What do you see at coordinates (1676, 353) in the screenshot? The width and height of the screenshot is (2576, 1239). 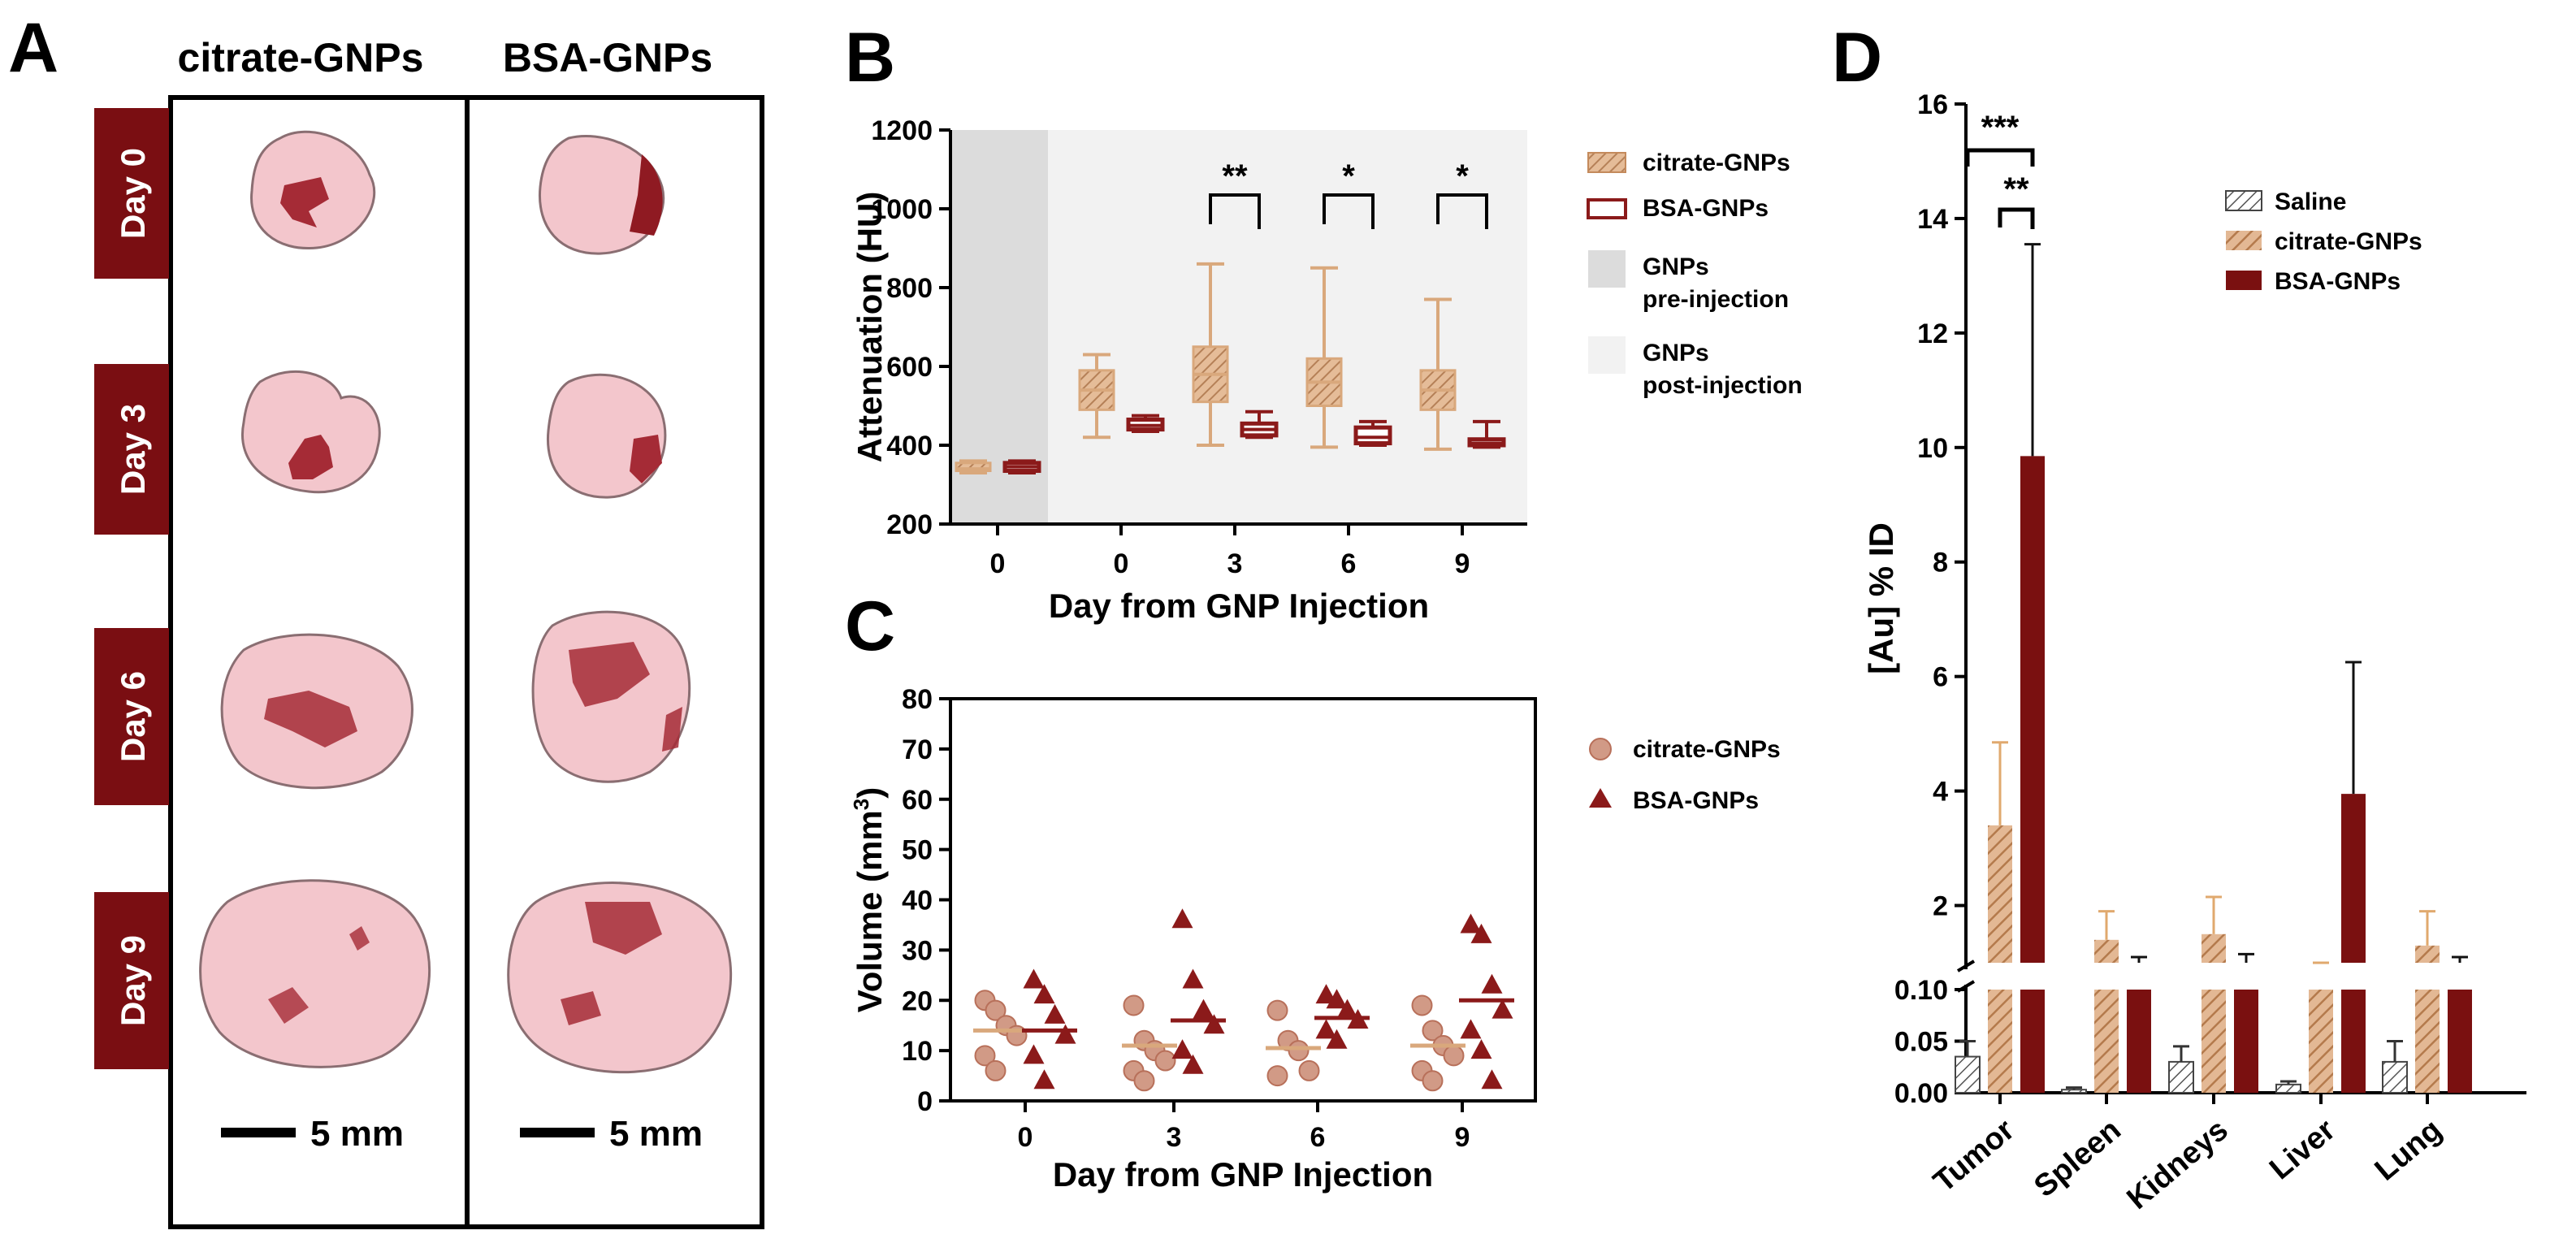 I see `legend-label-post-1: GNPs` at bounding box center [1676, 353].